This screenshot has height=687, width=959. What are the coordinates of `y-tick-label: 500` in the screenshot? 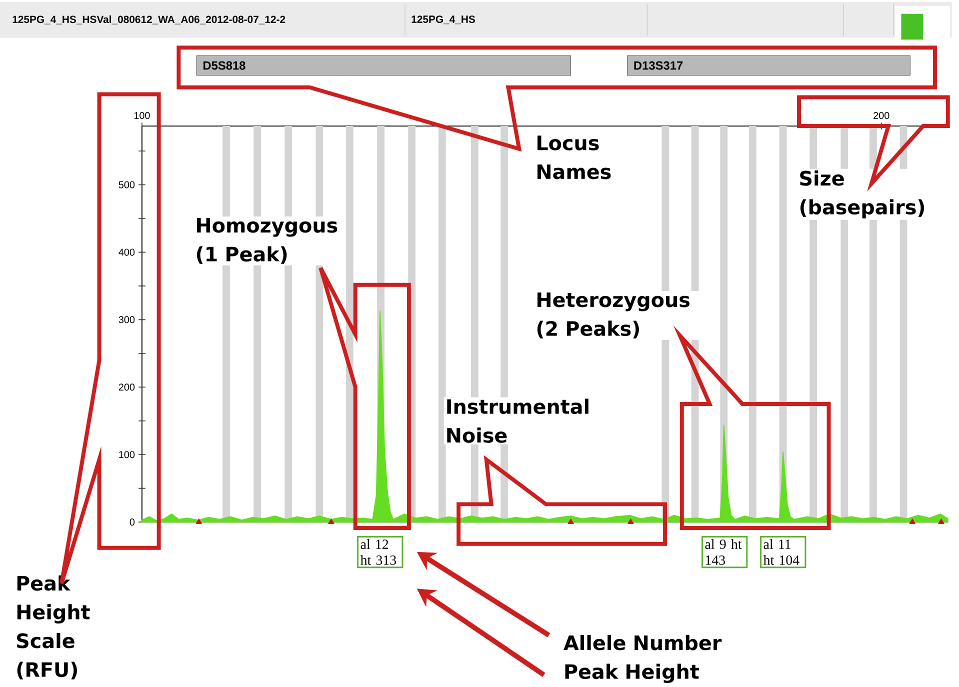 It's located at (126, 184).